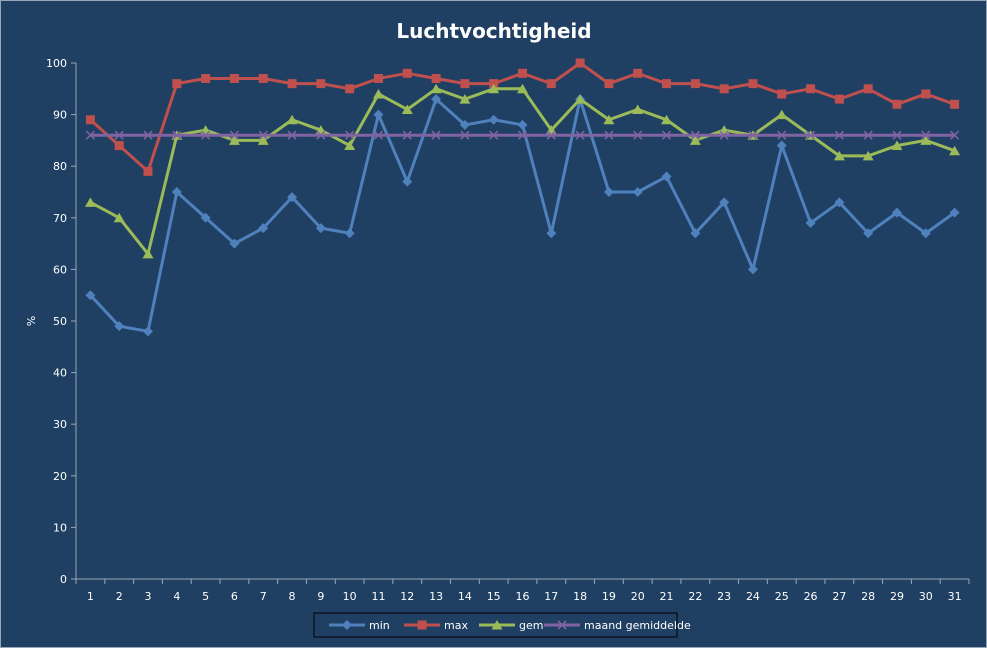 This screenshot has height=648, width=987. I want to click on x-tick-label: 14, so click(465, 596).